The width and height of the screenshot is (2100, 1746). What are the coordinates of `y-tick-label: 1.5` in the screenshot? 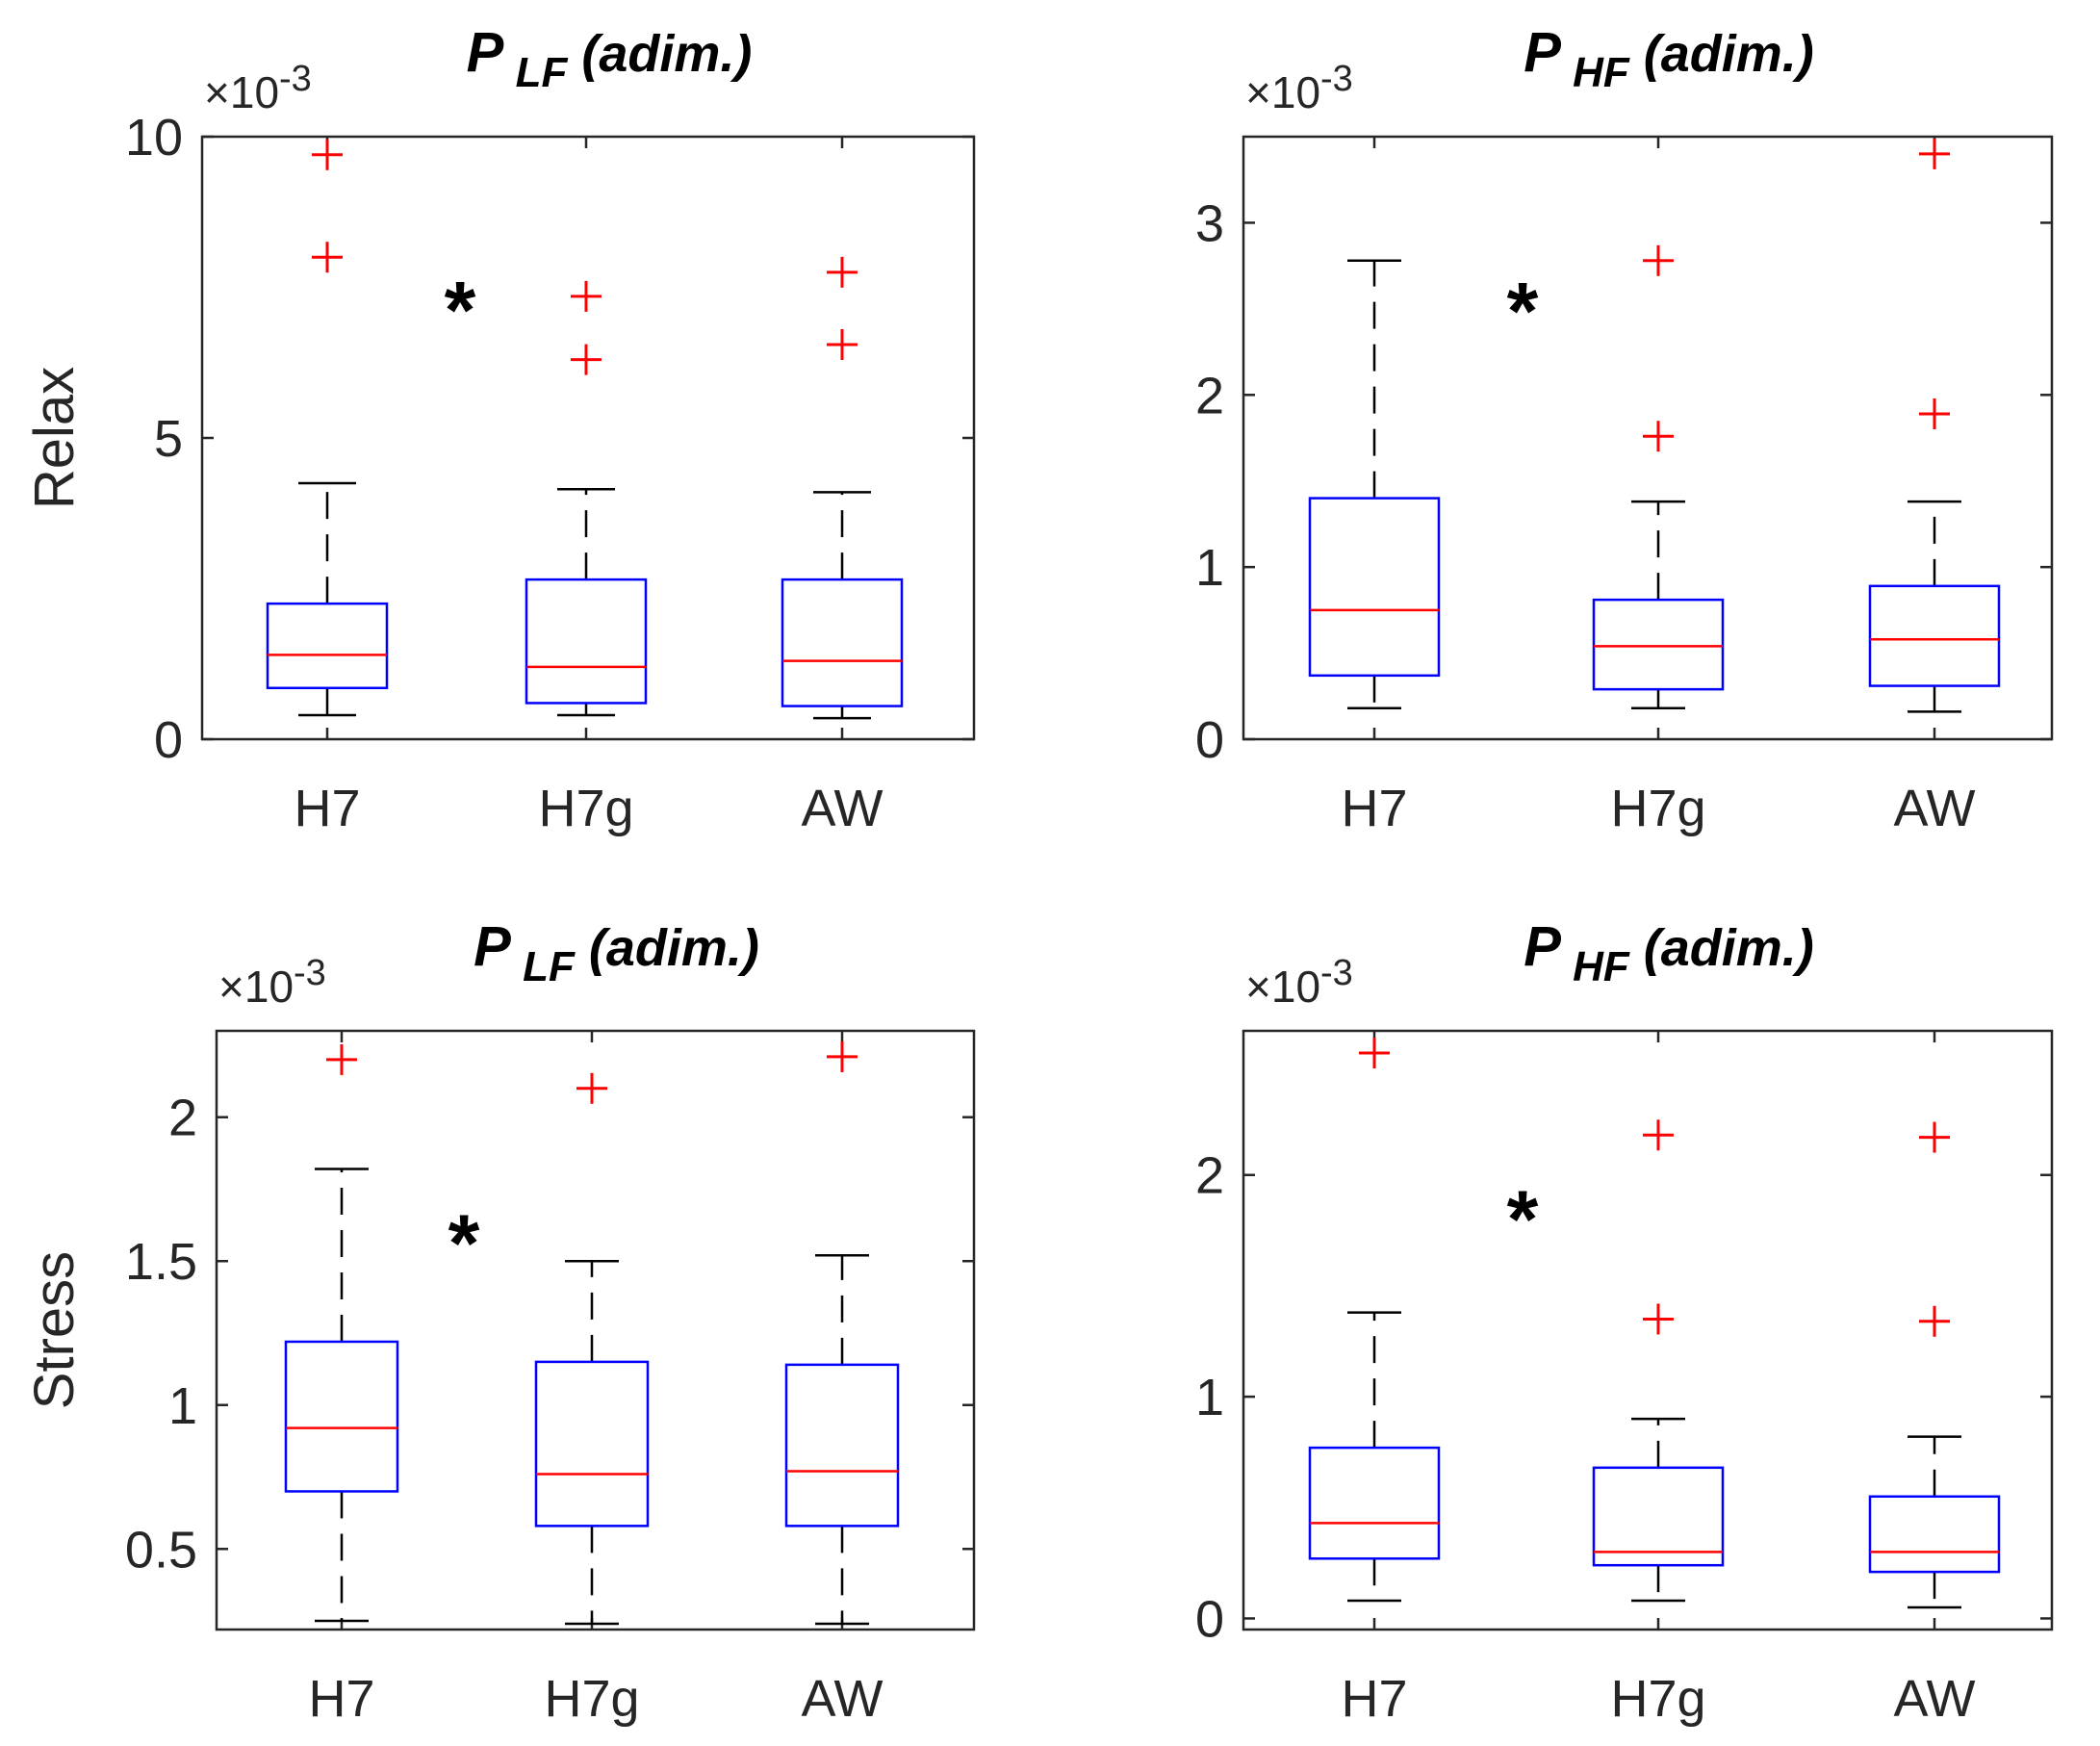 It's located at (161, 1262).